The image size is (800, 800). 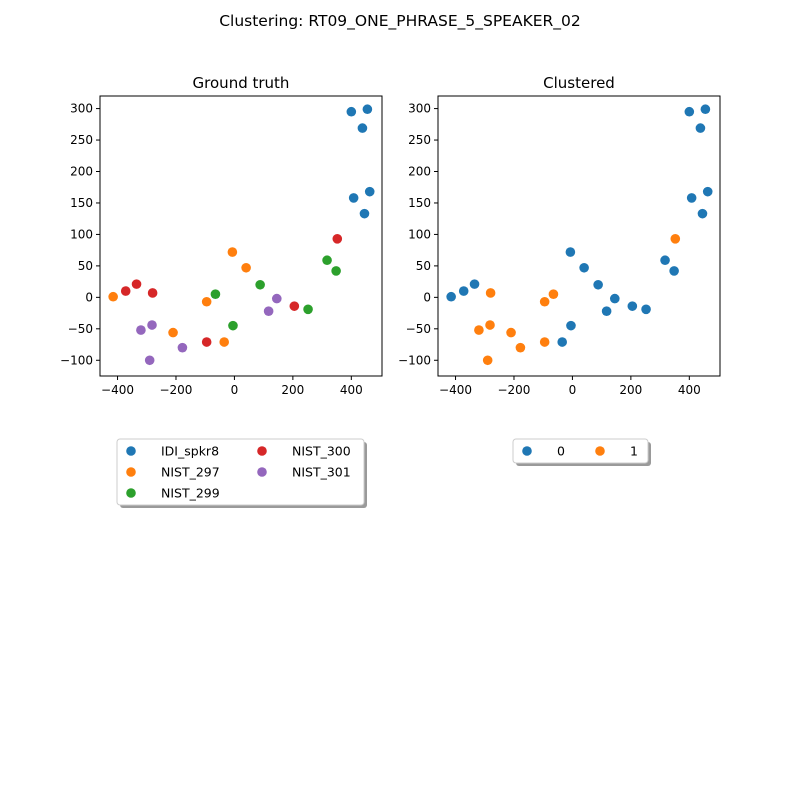 What do you see at coordinates (292, 390) in the screenshot?
I see `x-tick-label: 200` at bounding box center [292, 390].